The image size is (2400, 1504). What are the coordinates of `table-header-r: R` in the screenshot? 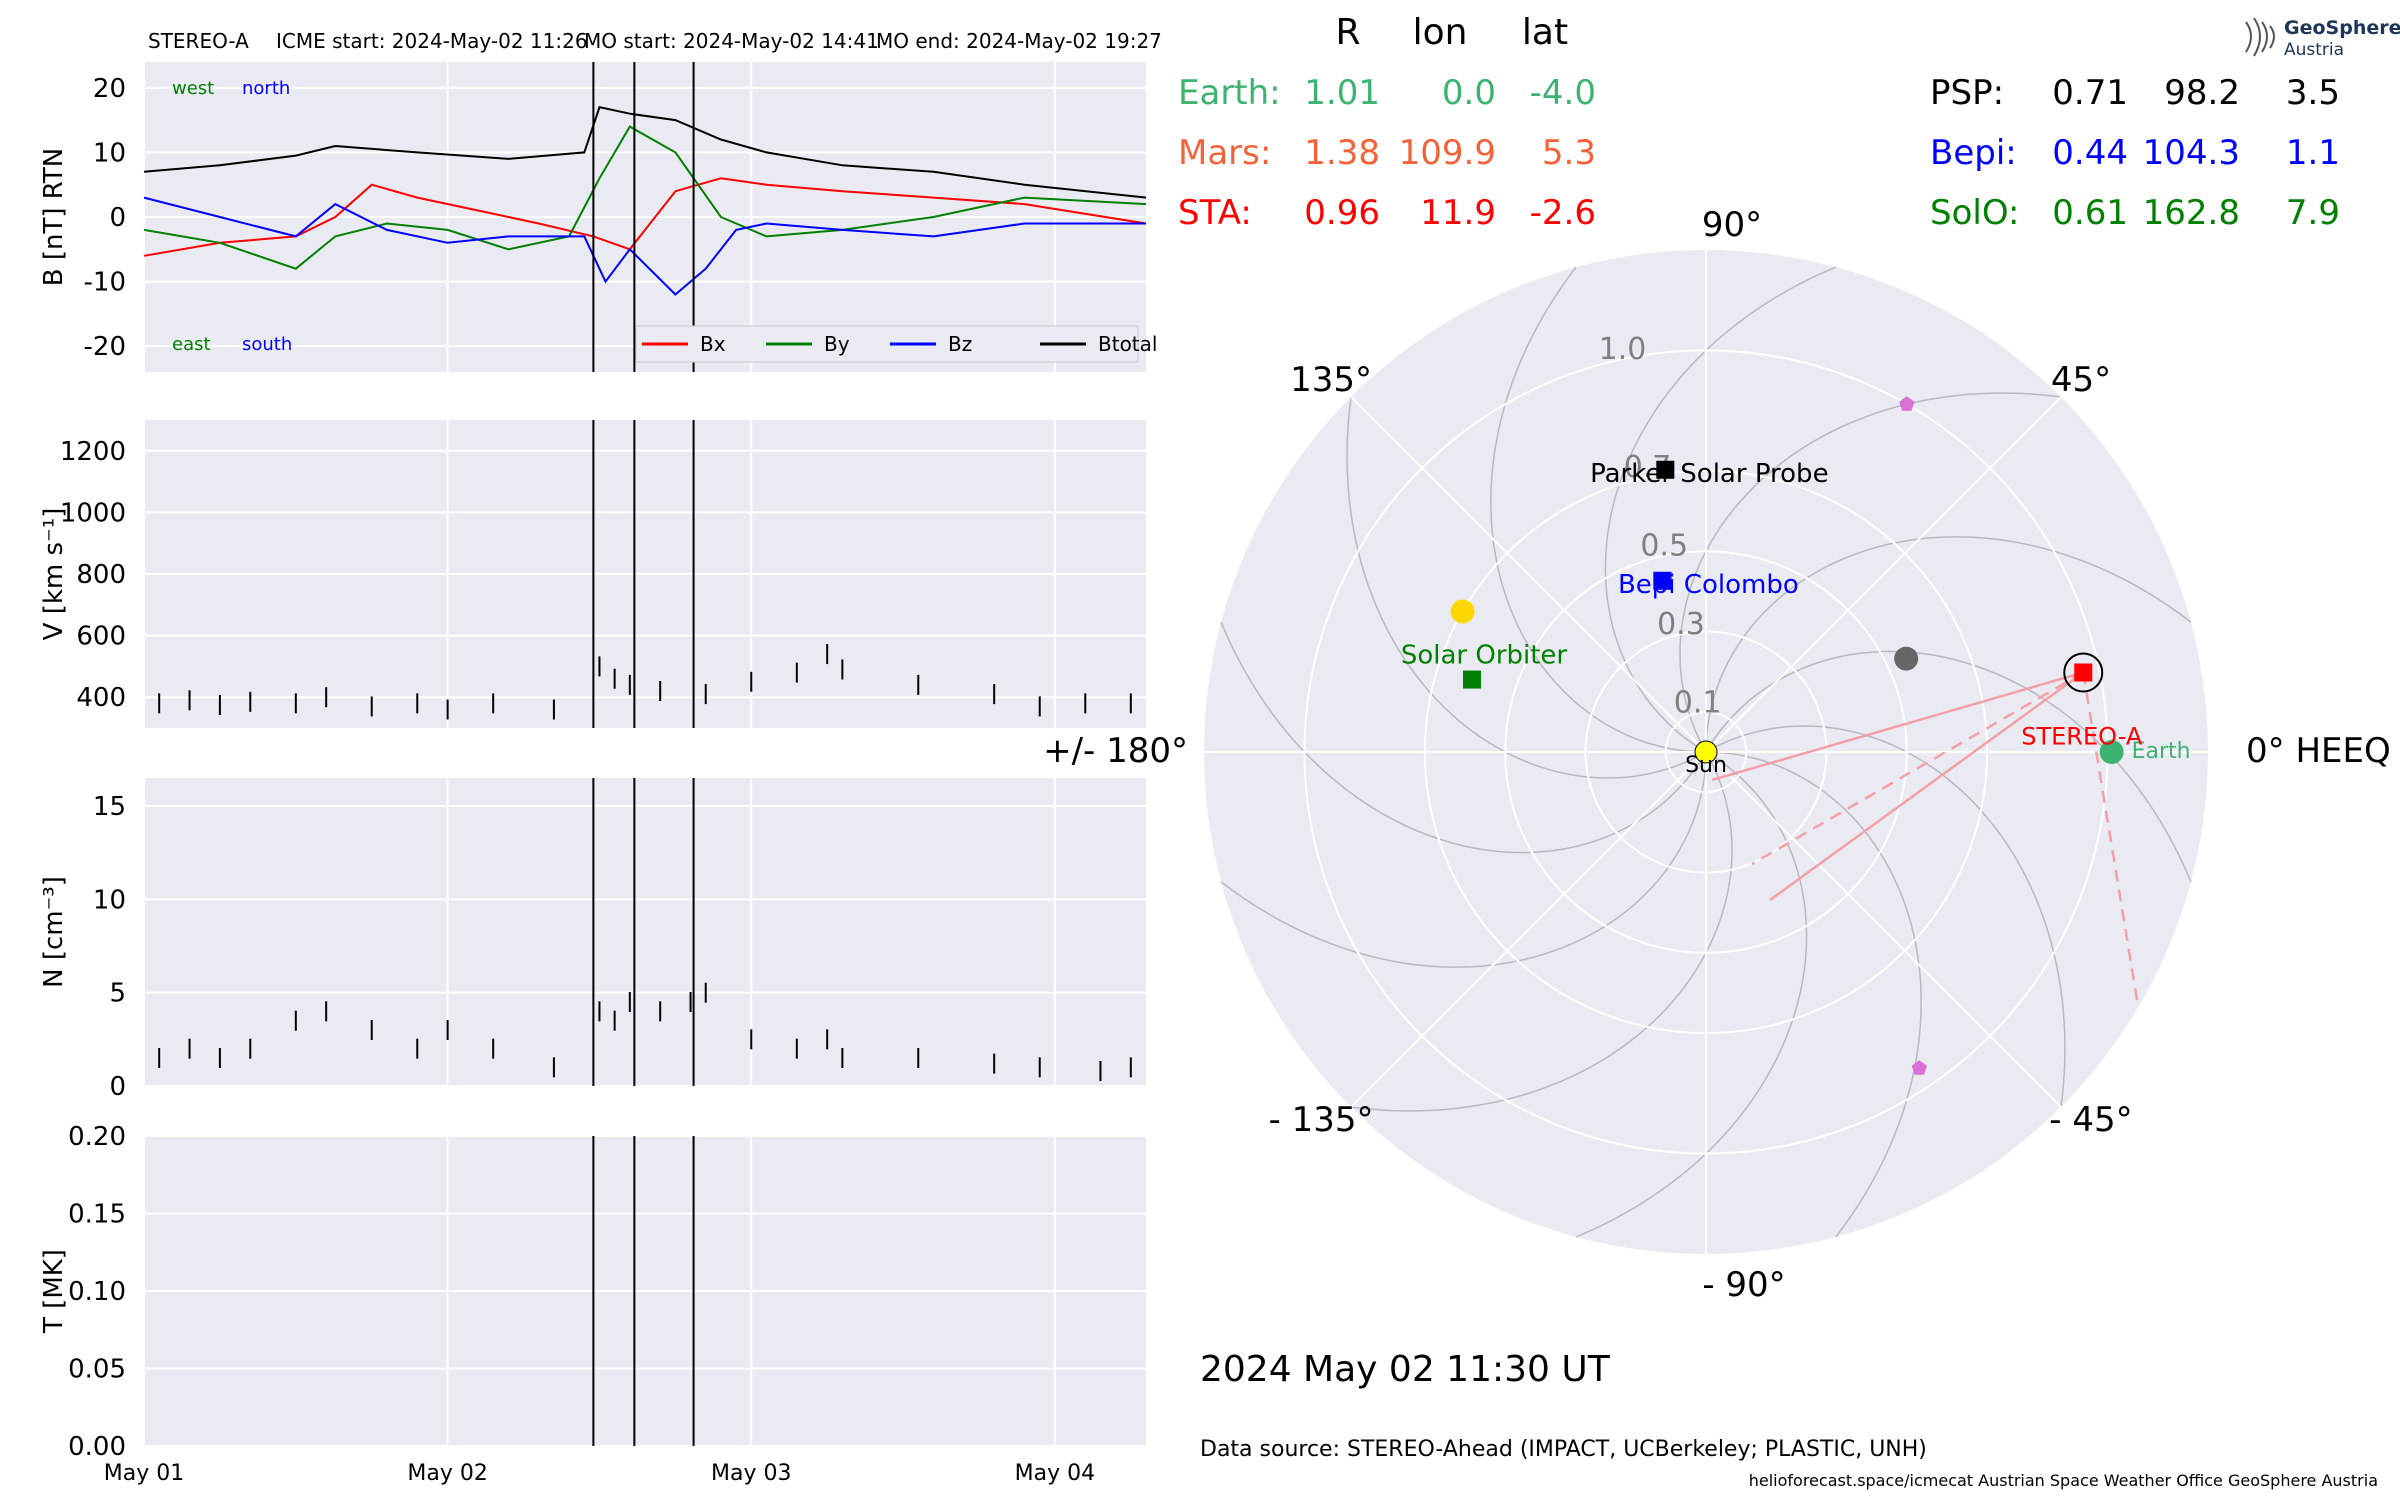 It's located at (1347, 32).